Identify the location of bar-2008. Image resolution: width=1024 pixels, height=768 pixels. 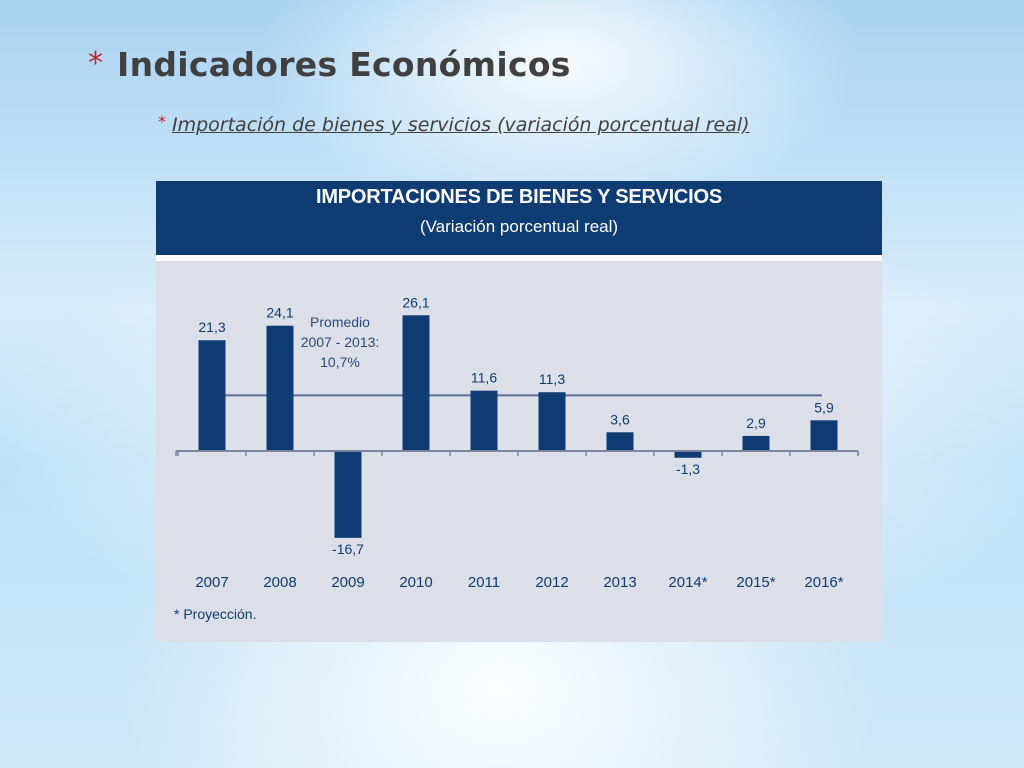
(280, 388).